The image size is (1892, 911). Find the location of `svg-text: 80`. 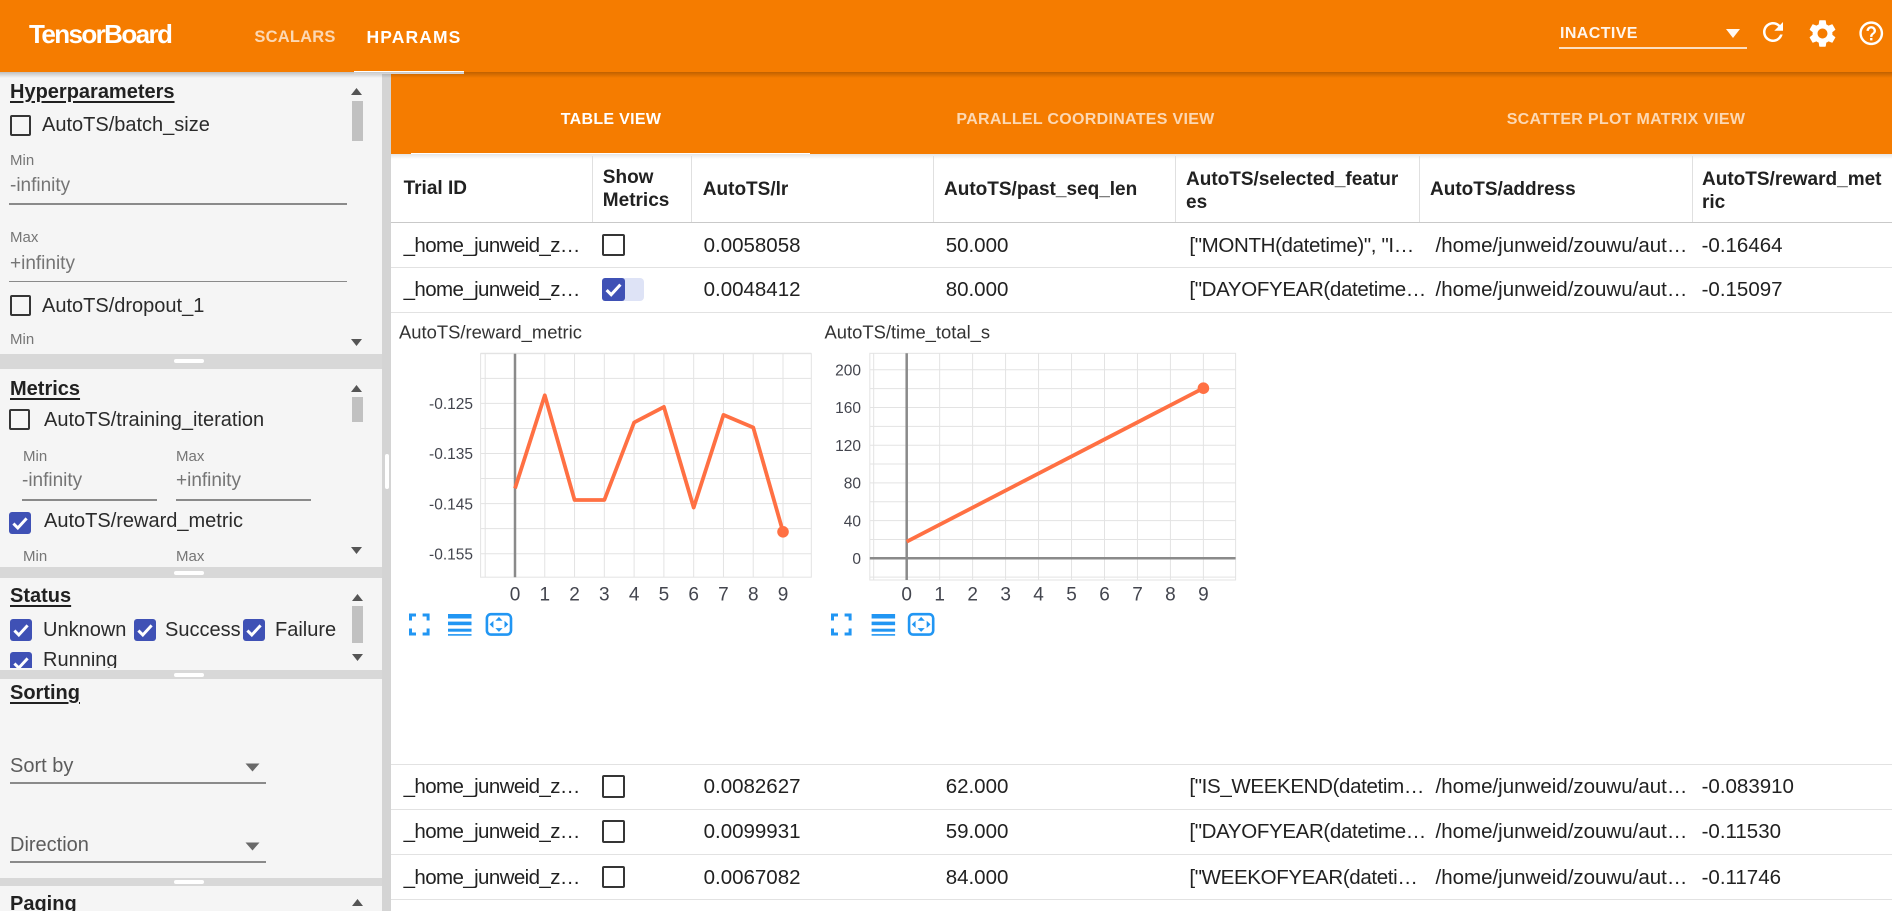

svg-text: 80 is located at coordinates (853, 484).